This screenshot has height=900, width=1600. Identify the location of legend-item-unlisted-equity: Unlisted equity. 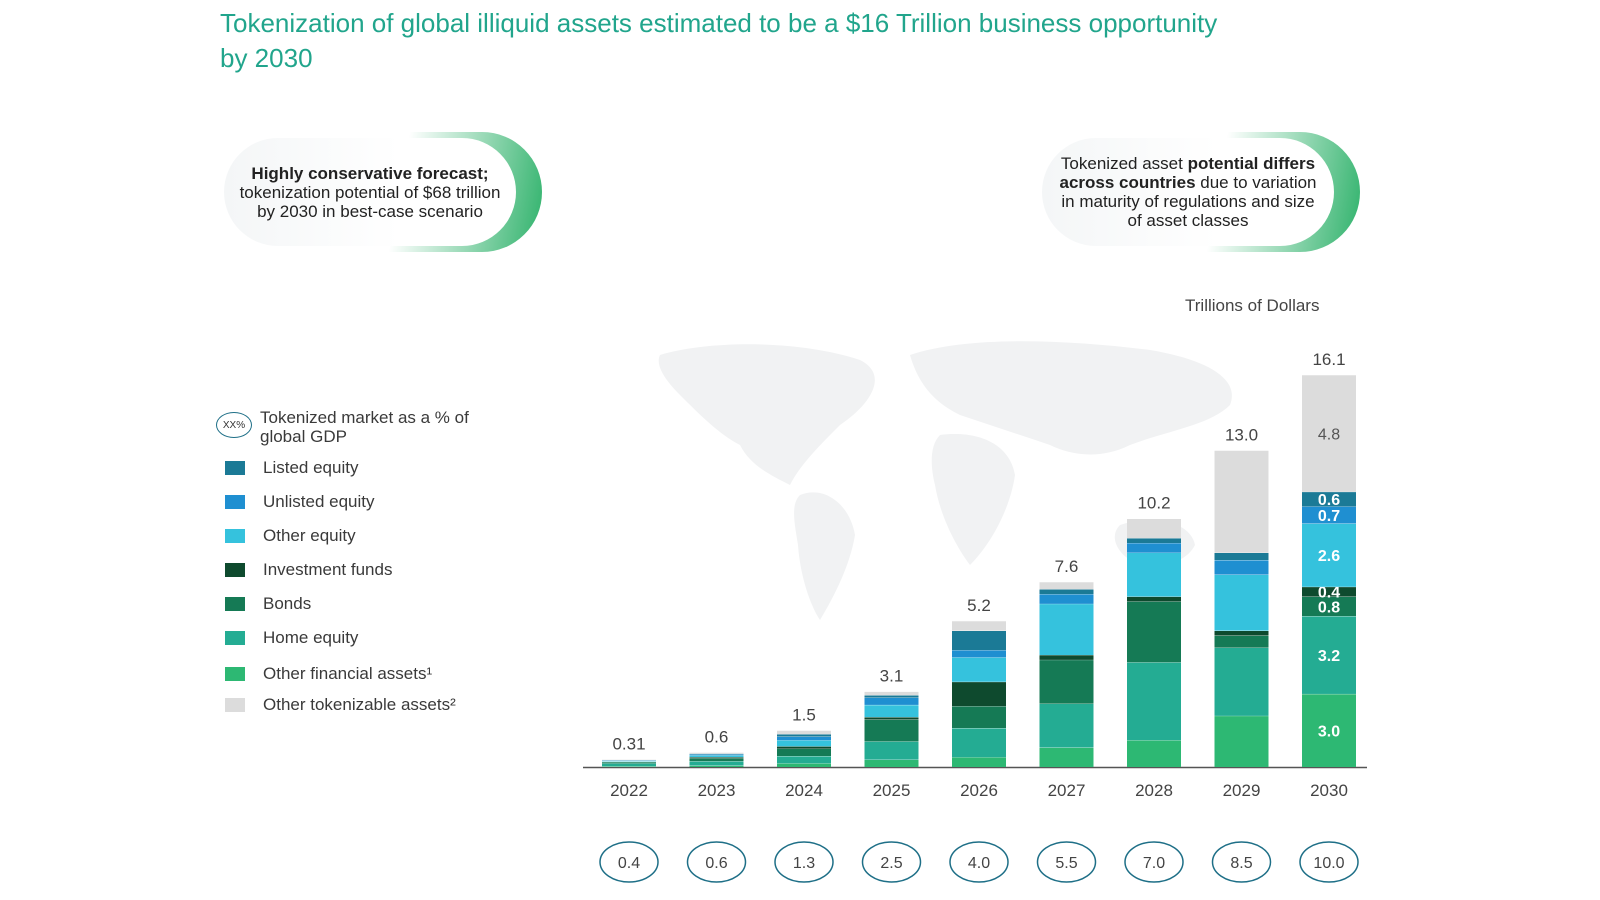
(298, 502).